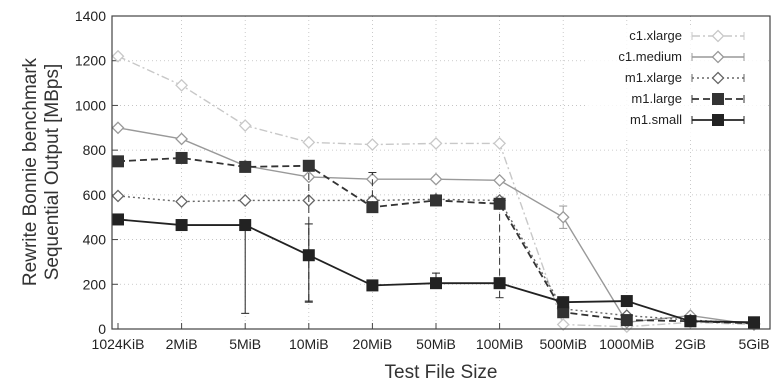 This screenshot has width=774, height=384. I want to click on x-axis-title: Test File Size, so click(441, 372).